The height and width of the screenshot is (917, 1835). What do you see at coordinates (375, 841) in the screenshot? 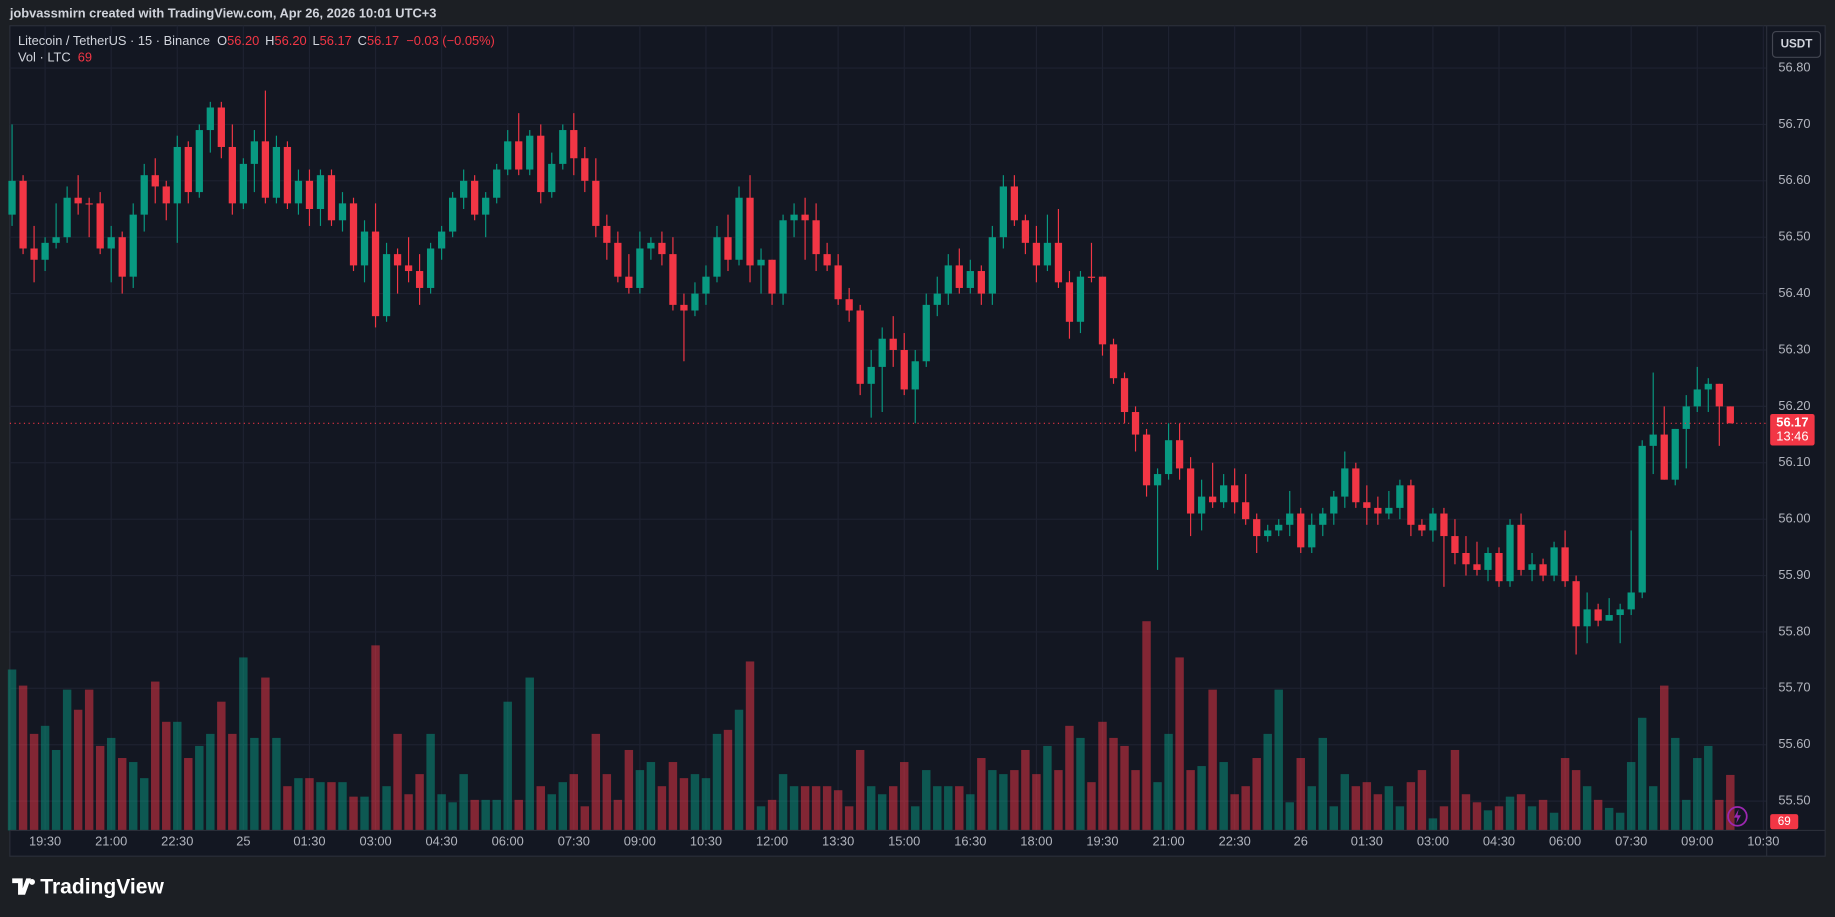
I see `x-tick-label: 03:00` at bounding box center [375, 841].